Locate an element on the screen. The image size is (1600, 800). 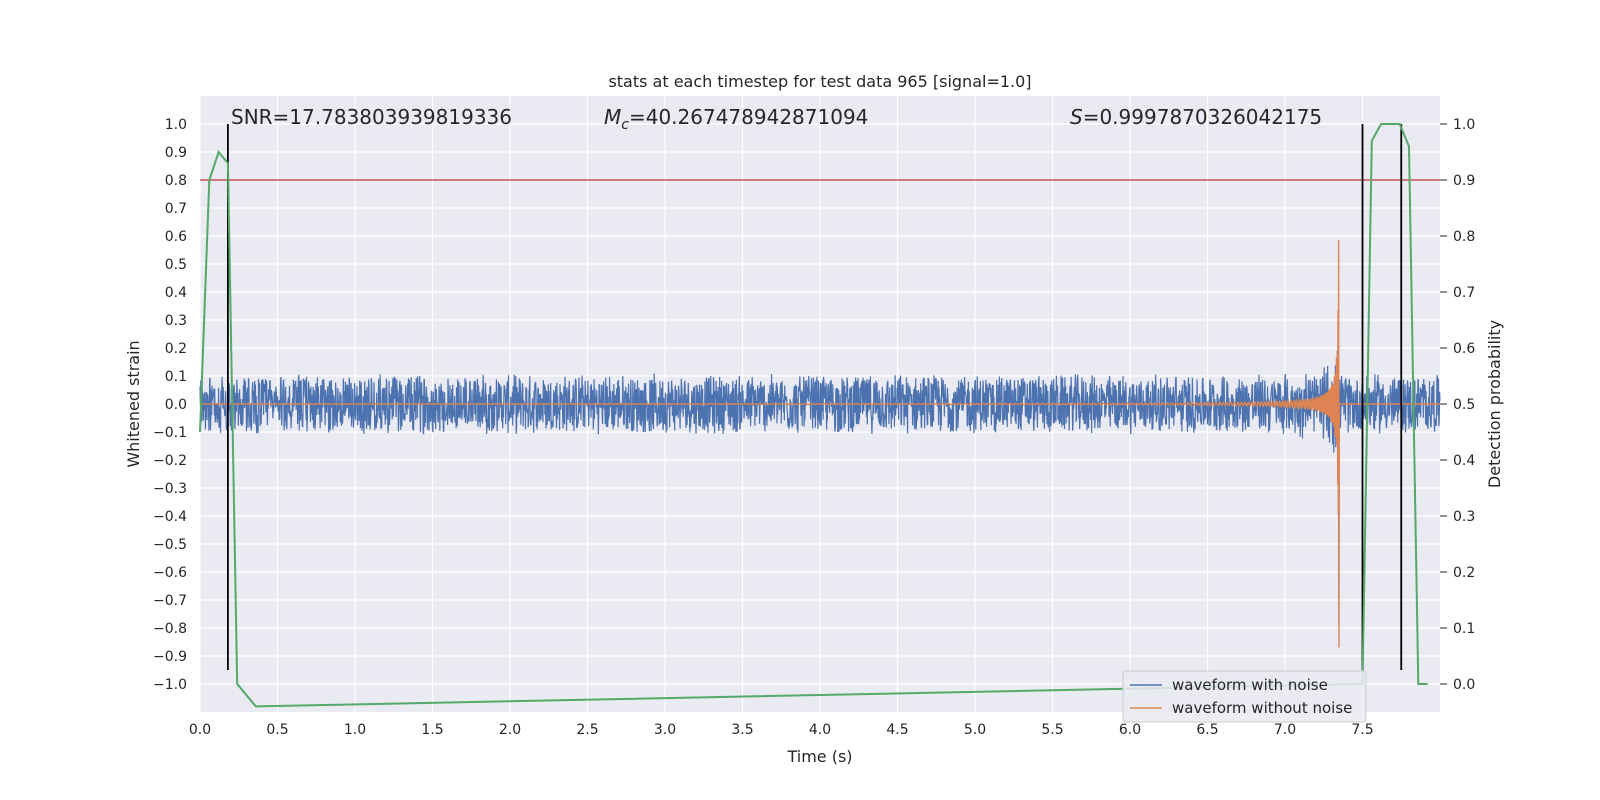
y-tick-label: 0.5 is located at coordinates (176, 265).